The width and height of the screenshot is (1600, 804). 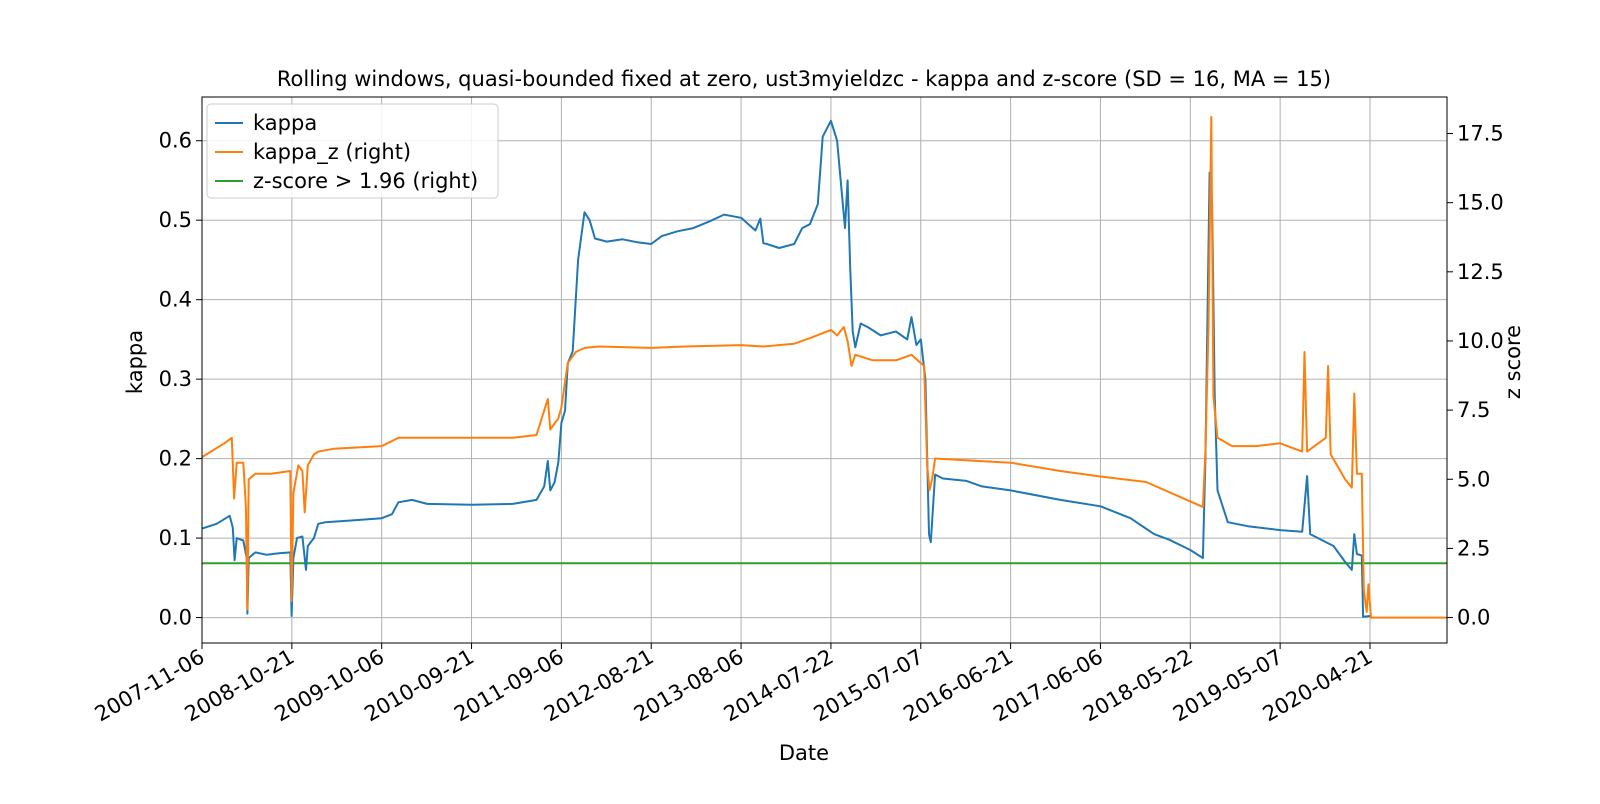 What do you see at coordinates (1480, 341) in the screenshot?
I see `y-tick-label-right: 10.0` at bounding box center [1480, 341].